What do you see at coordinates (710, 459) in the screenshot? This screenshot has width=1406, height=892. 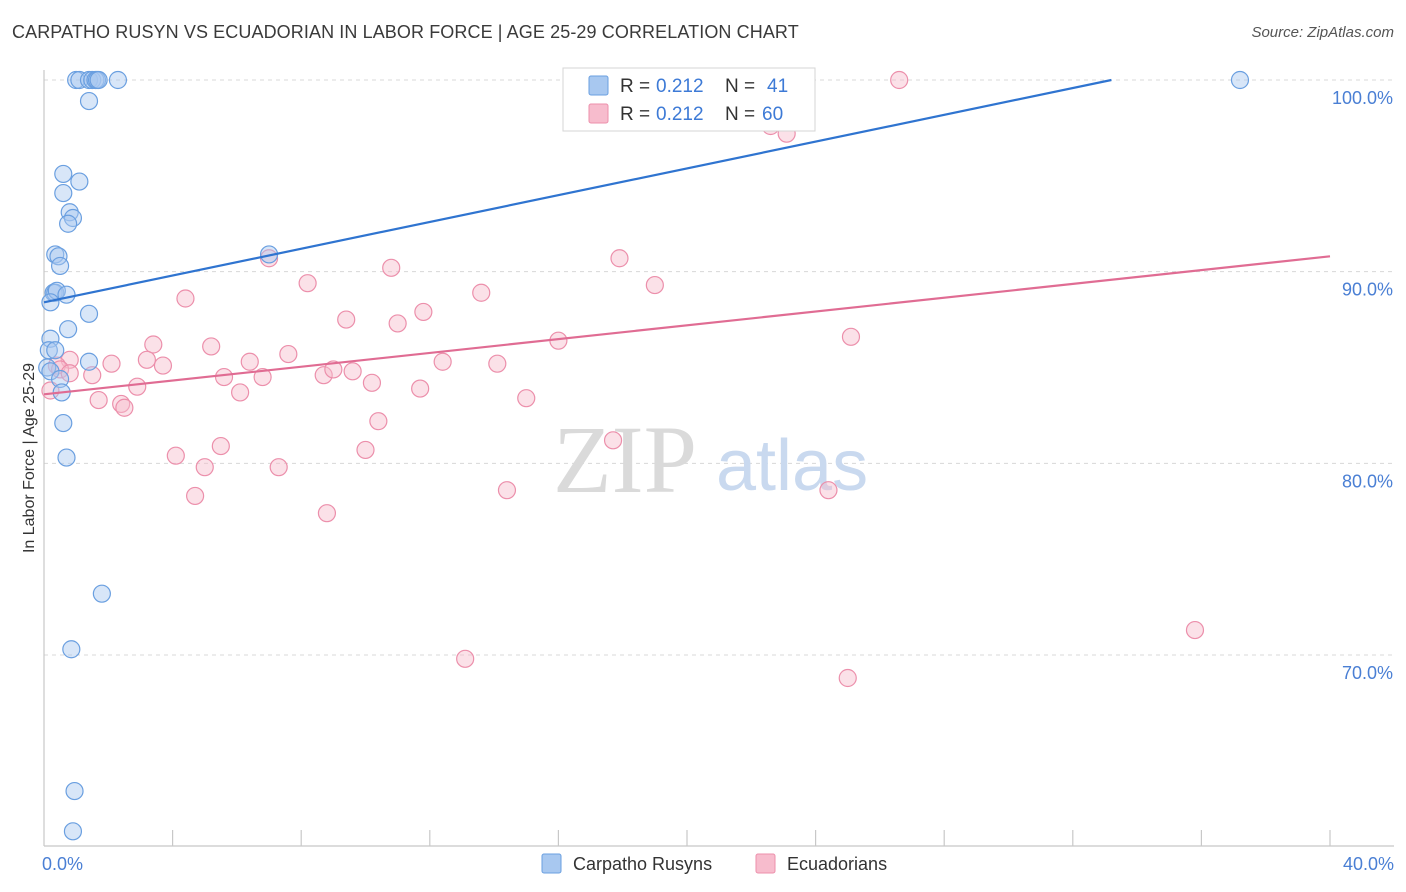 I see `watermark: ZIP atlas` at bounding box center [710, 459].